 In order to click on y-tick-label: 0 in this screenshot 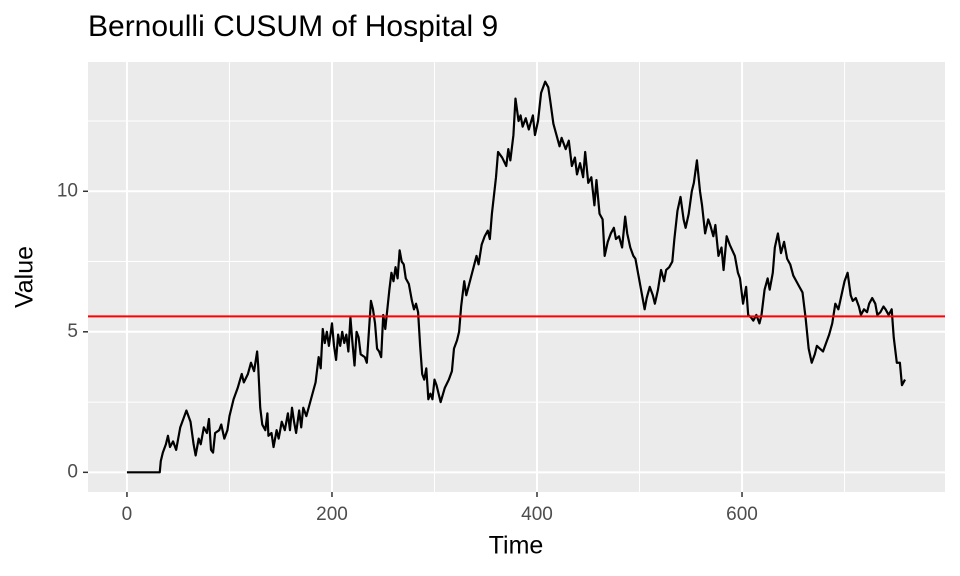, I will do `click(72, 471)`.